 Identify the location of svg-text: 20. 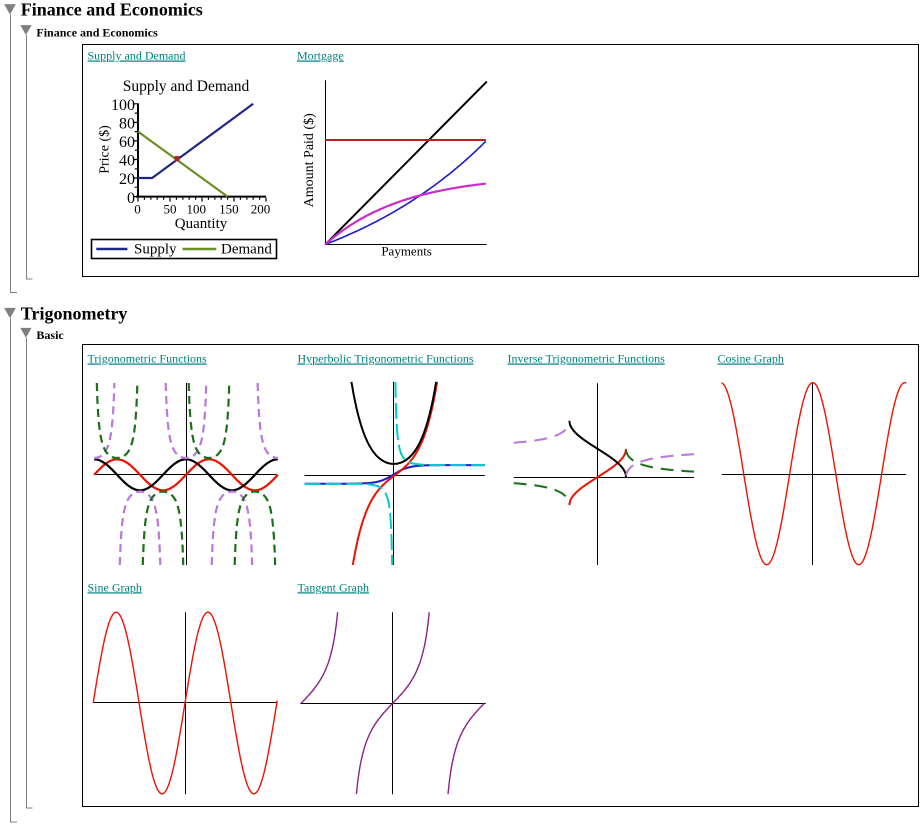
(127, 179).